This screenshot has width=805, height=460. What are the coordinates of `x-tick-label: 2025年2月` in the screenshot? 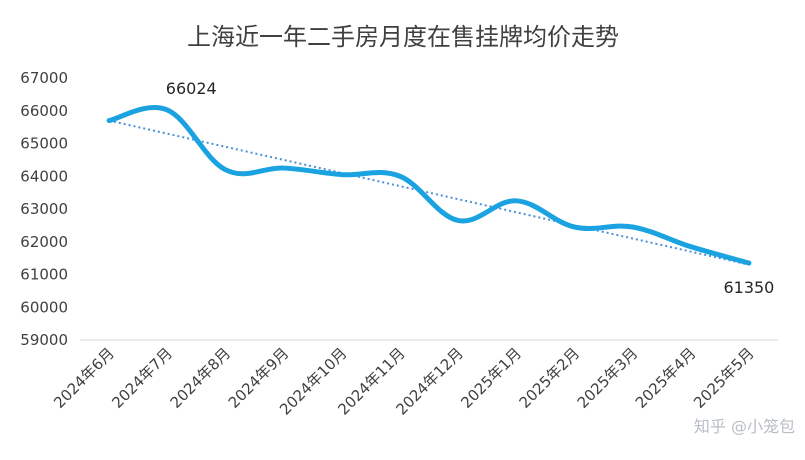 It's located at (550, 378).